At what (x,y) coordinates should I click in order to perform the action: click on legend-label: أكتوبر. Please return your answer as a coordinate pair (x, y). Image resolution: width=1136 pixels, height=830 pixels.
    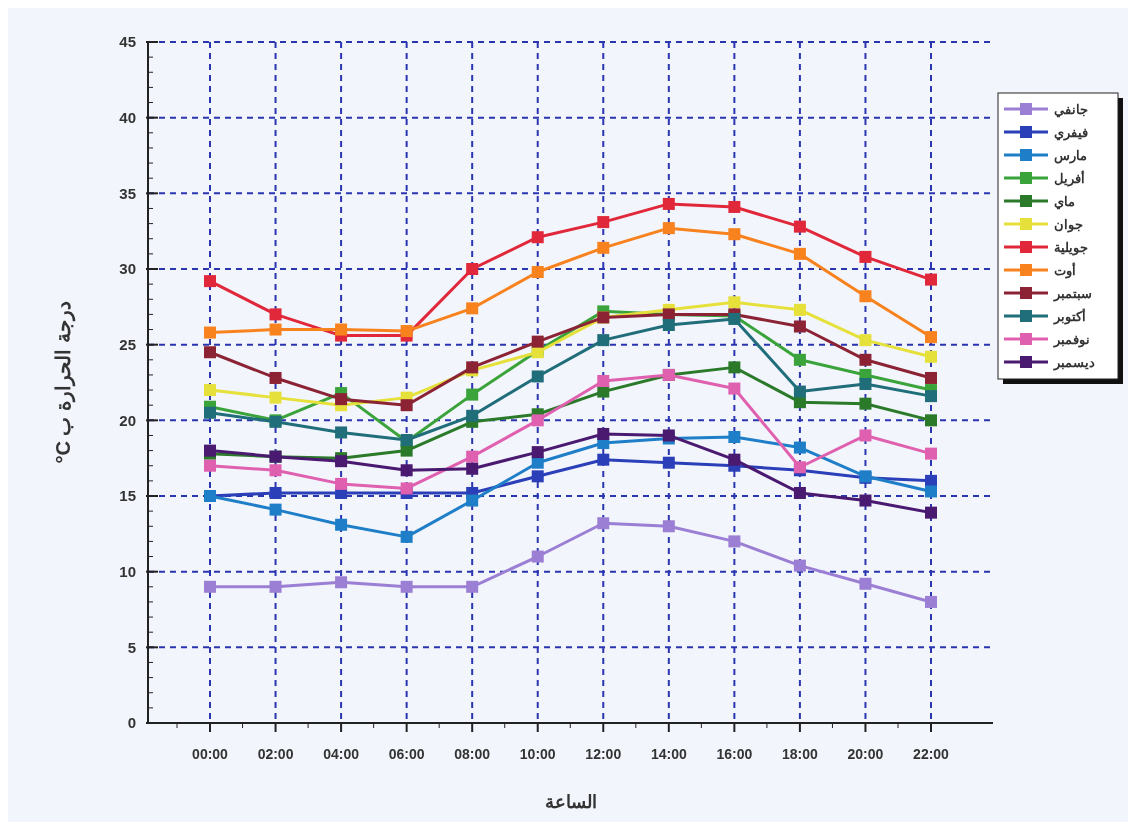
    Looking at the image, I should click on (1069, 316).